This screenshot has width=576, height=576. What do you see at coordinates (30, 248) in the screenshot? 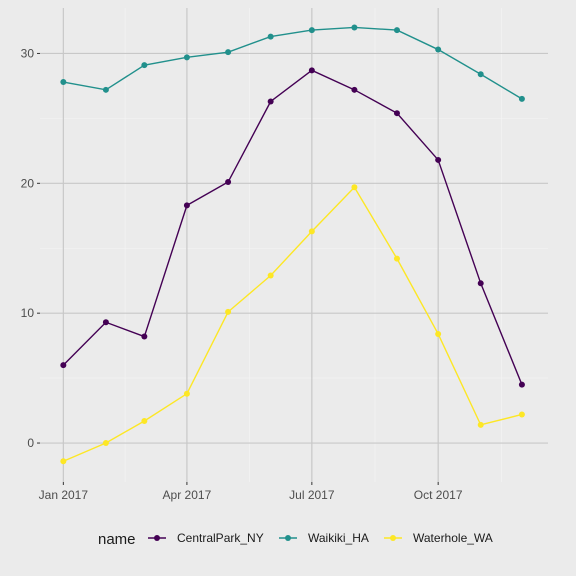
I see `y-axis-ticks: 0 10 20 30` at bounding box center [30, 248].